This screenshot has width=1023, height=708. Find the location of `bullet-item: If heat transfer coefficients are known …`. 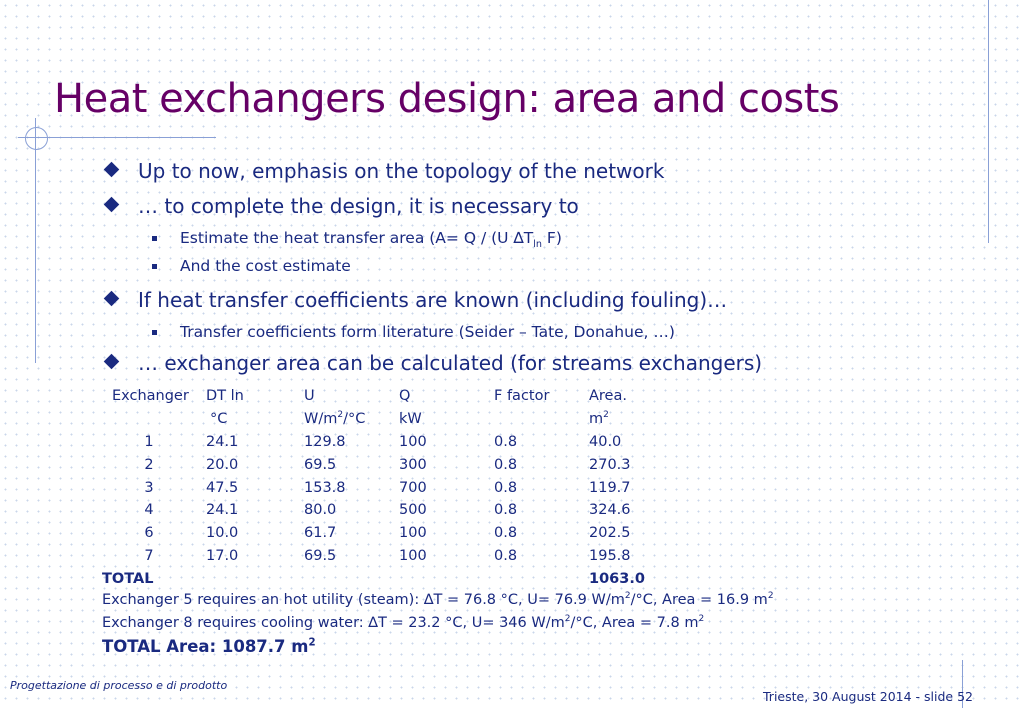

bullet-item: If heat transfer coefficients are known … is located at coordinates (543, 300).